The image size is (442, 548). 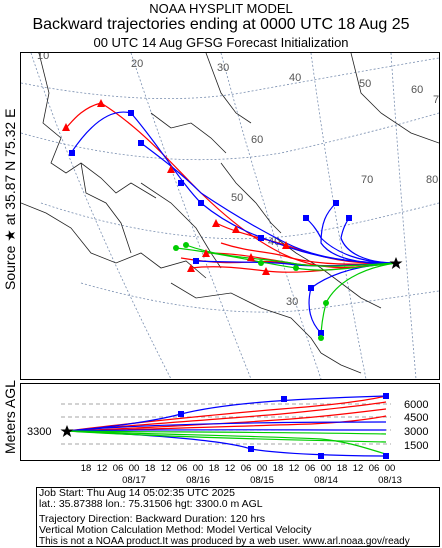 What do you see at coordinates (417, 90) in the screenshot?
I see `lon-label: 60` at bounding box center [417, 90].